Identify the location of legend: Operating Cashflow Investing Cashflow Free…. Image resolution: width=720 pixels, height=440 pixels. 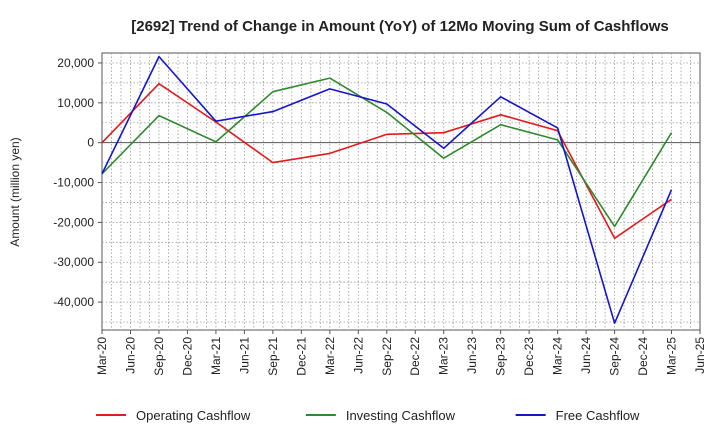
(368, 415).